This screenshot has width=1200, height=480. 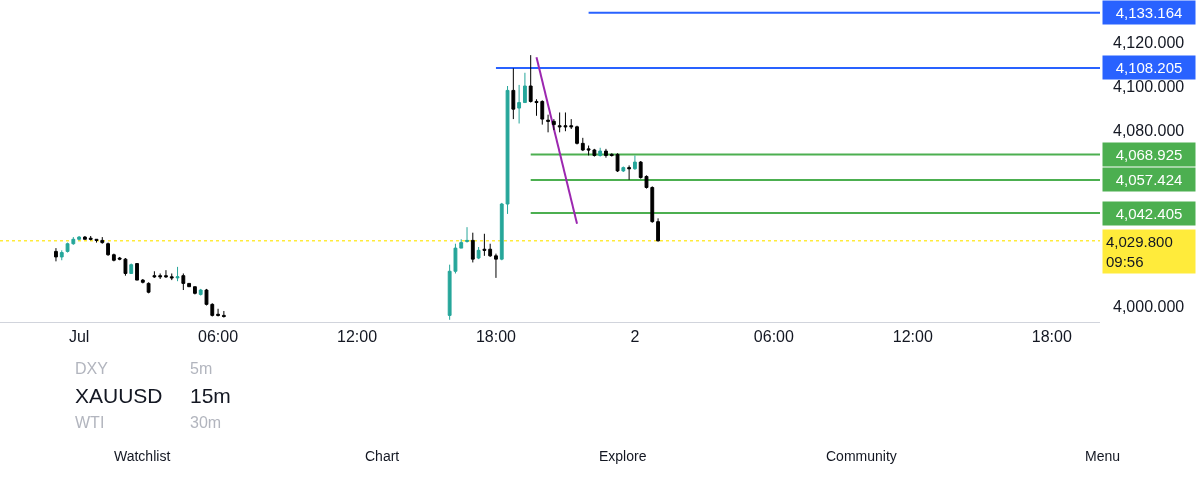 I want to click on x-tick-label: Jul, so click(x=79, y=337).